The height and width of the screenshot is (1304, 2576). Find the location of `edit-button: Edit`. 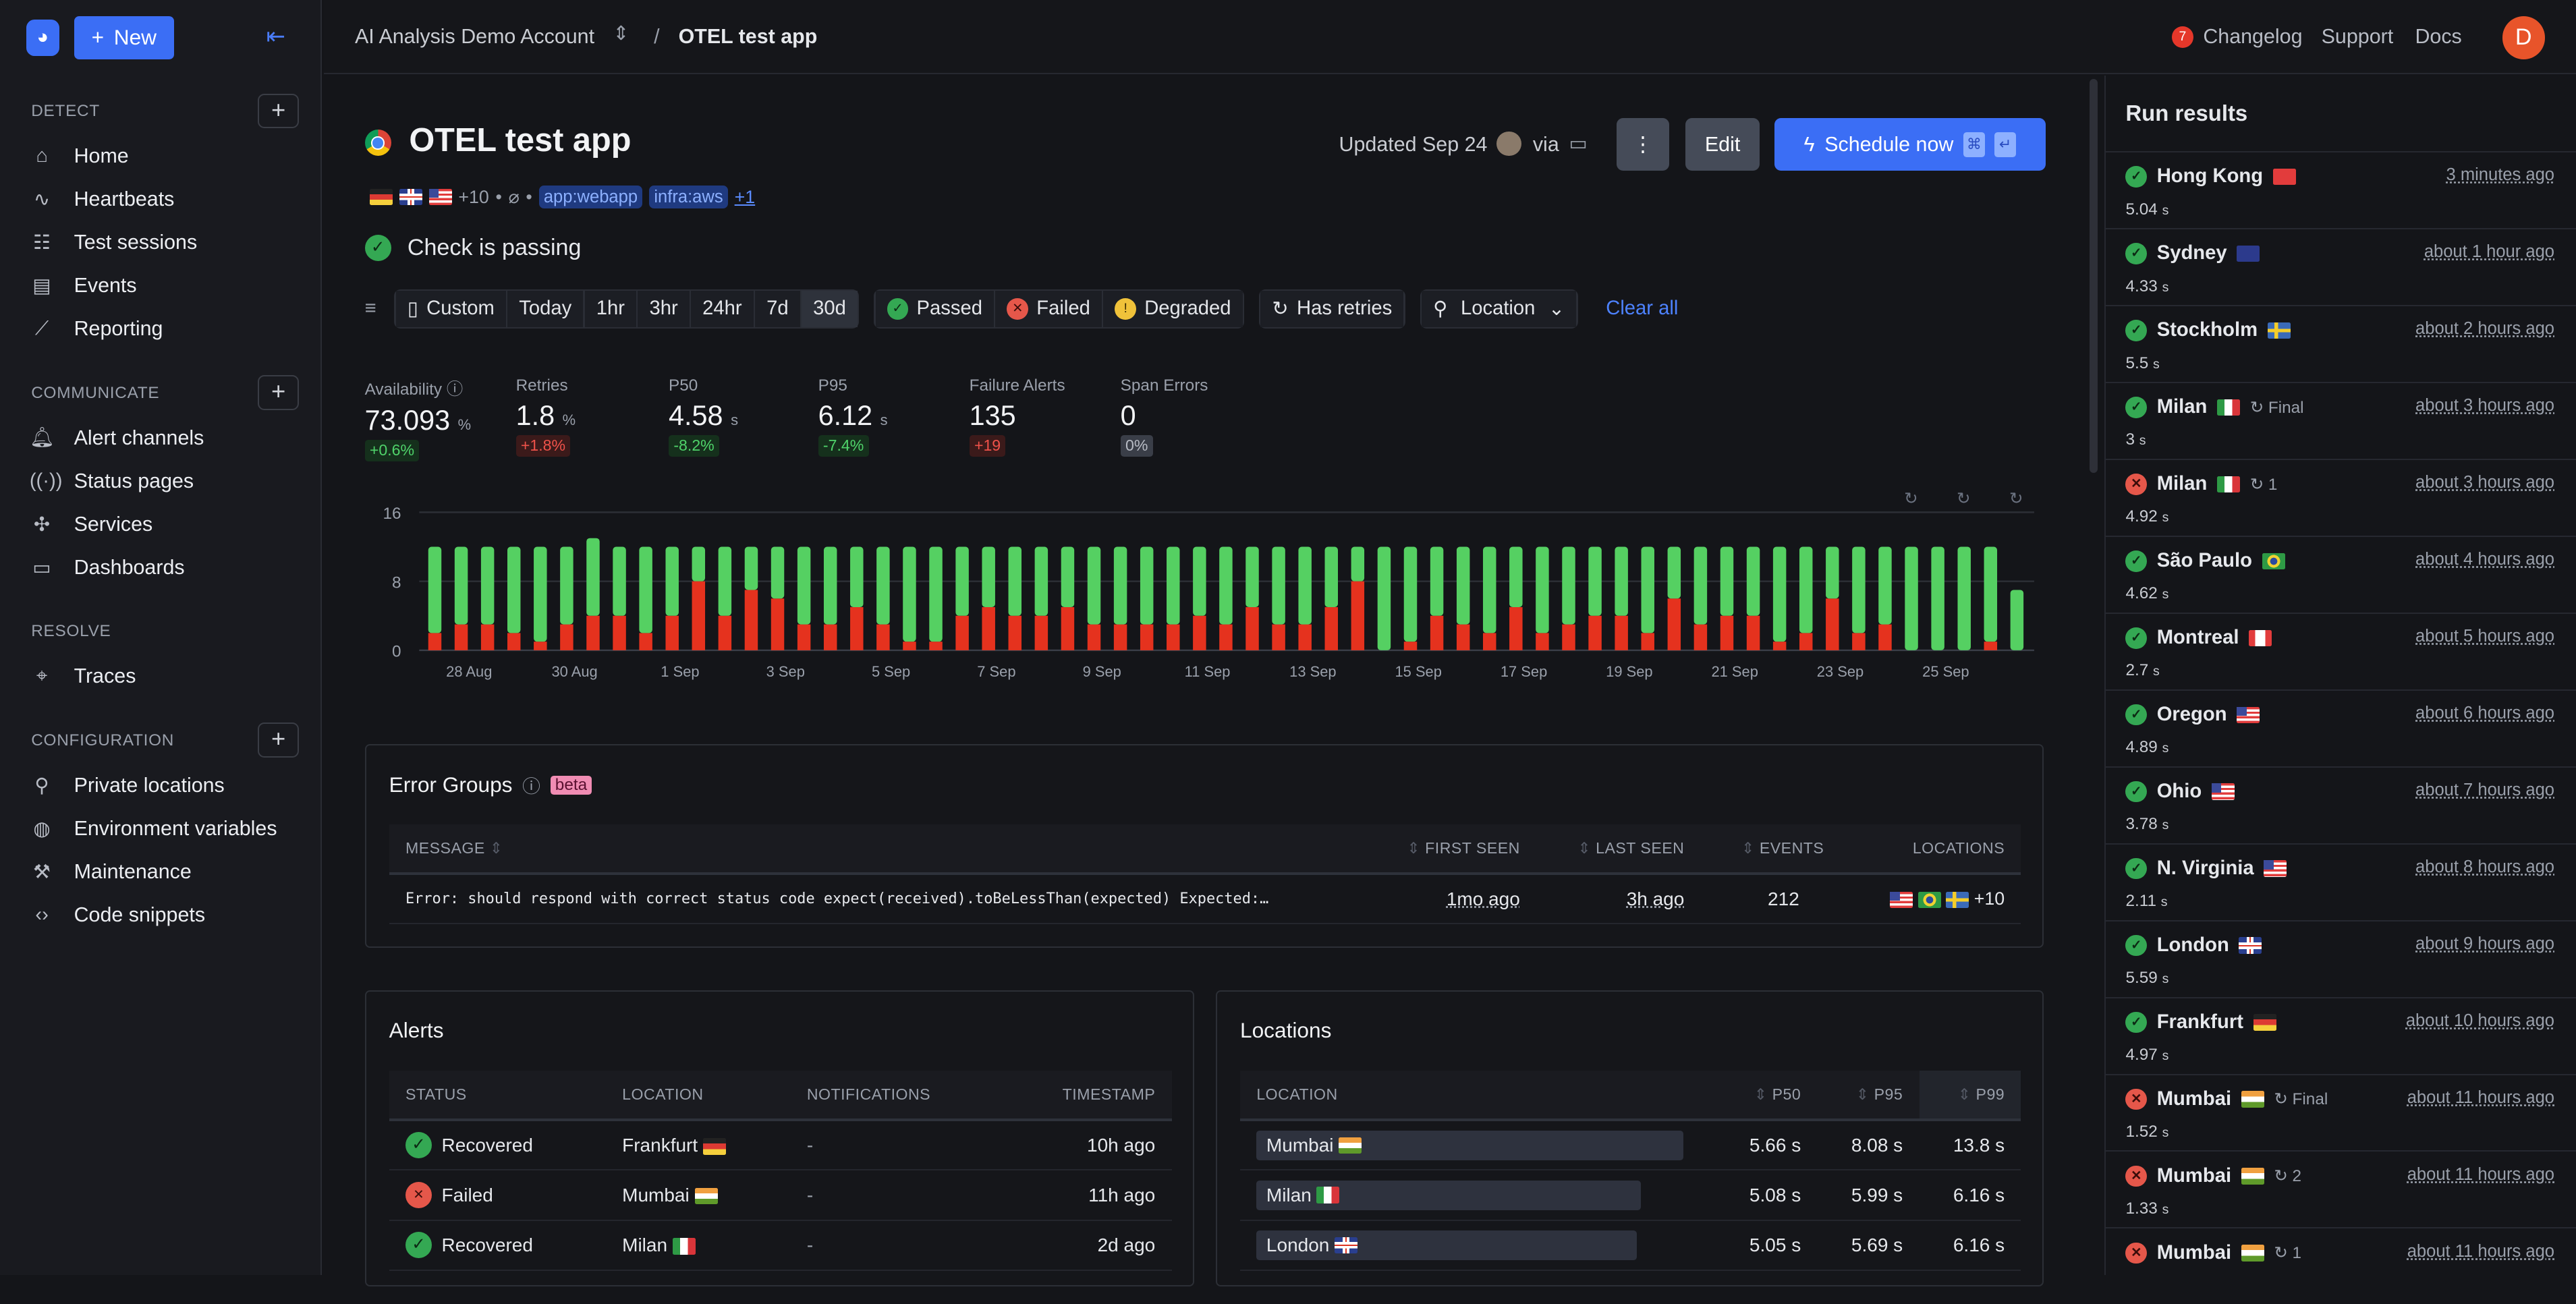

edit-button: Edit is located at coordinates (1722, 144).